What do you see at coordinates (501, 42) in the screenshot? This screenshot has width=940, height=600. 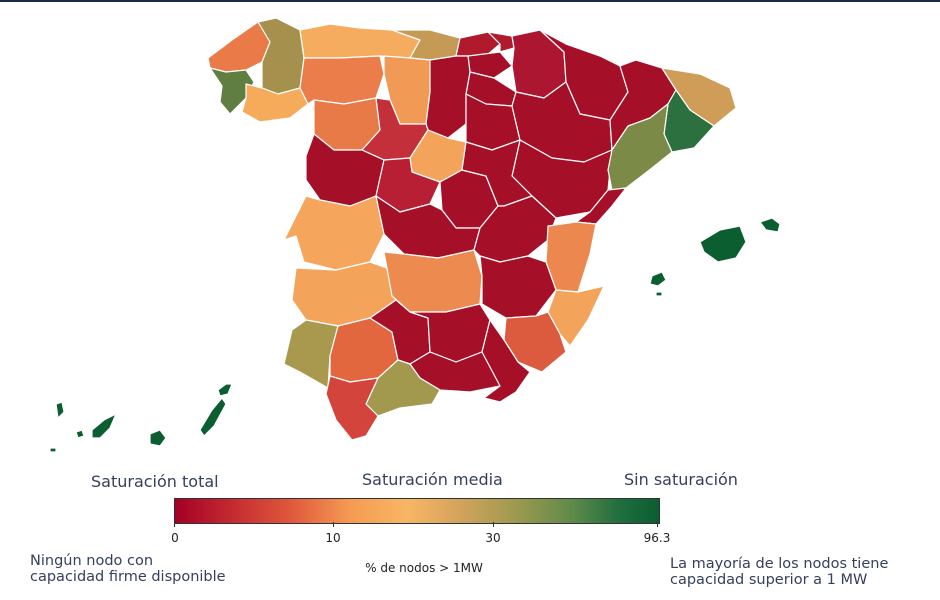 I see `province-guipuzcoa` at bounding box center [501, 42].